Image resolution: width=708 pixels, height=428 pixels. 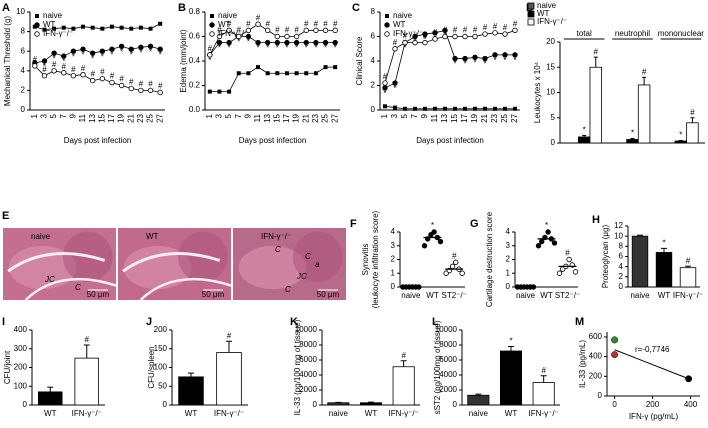 I want to click on y-axis-label: CFU/joint, so click(x=7, y=367).